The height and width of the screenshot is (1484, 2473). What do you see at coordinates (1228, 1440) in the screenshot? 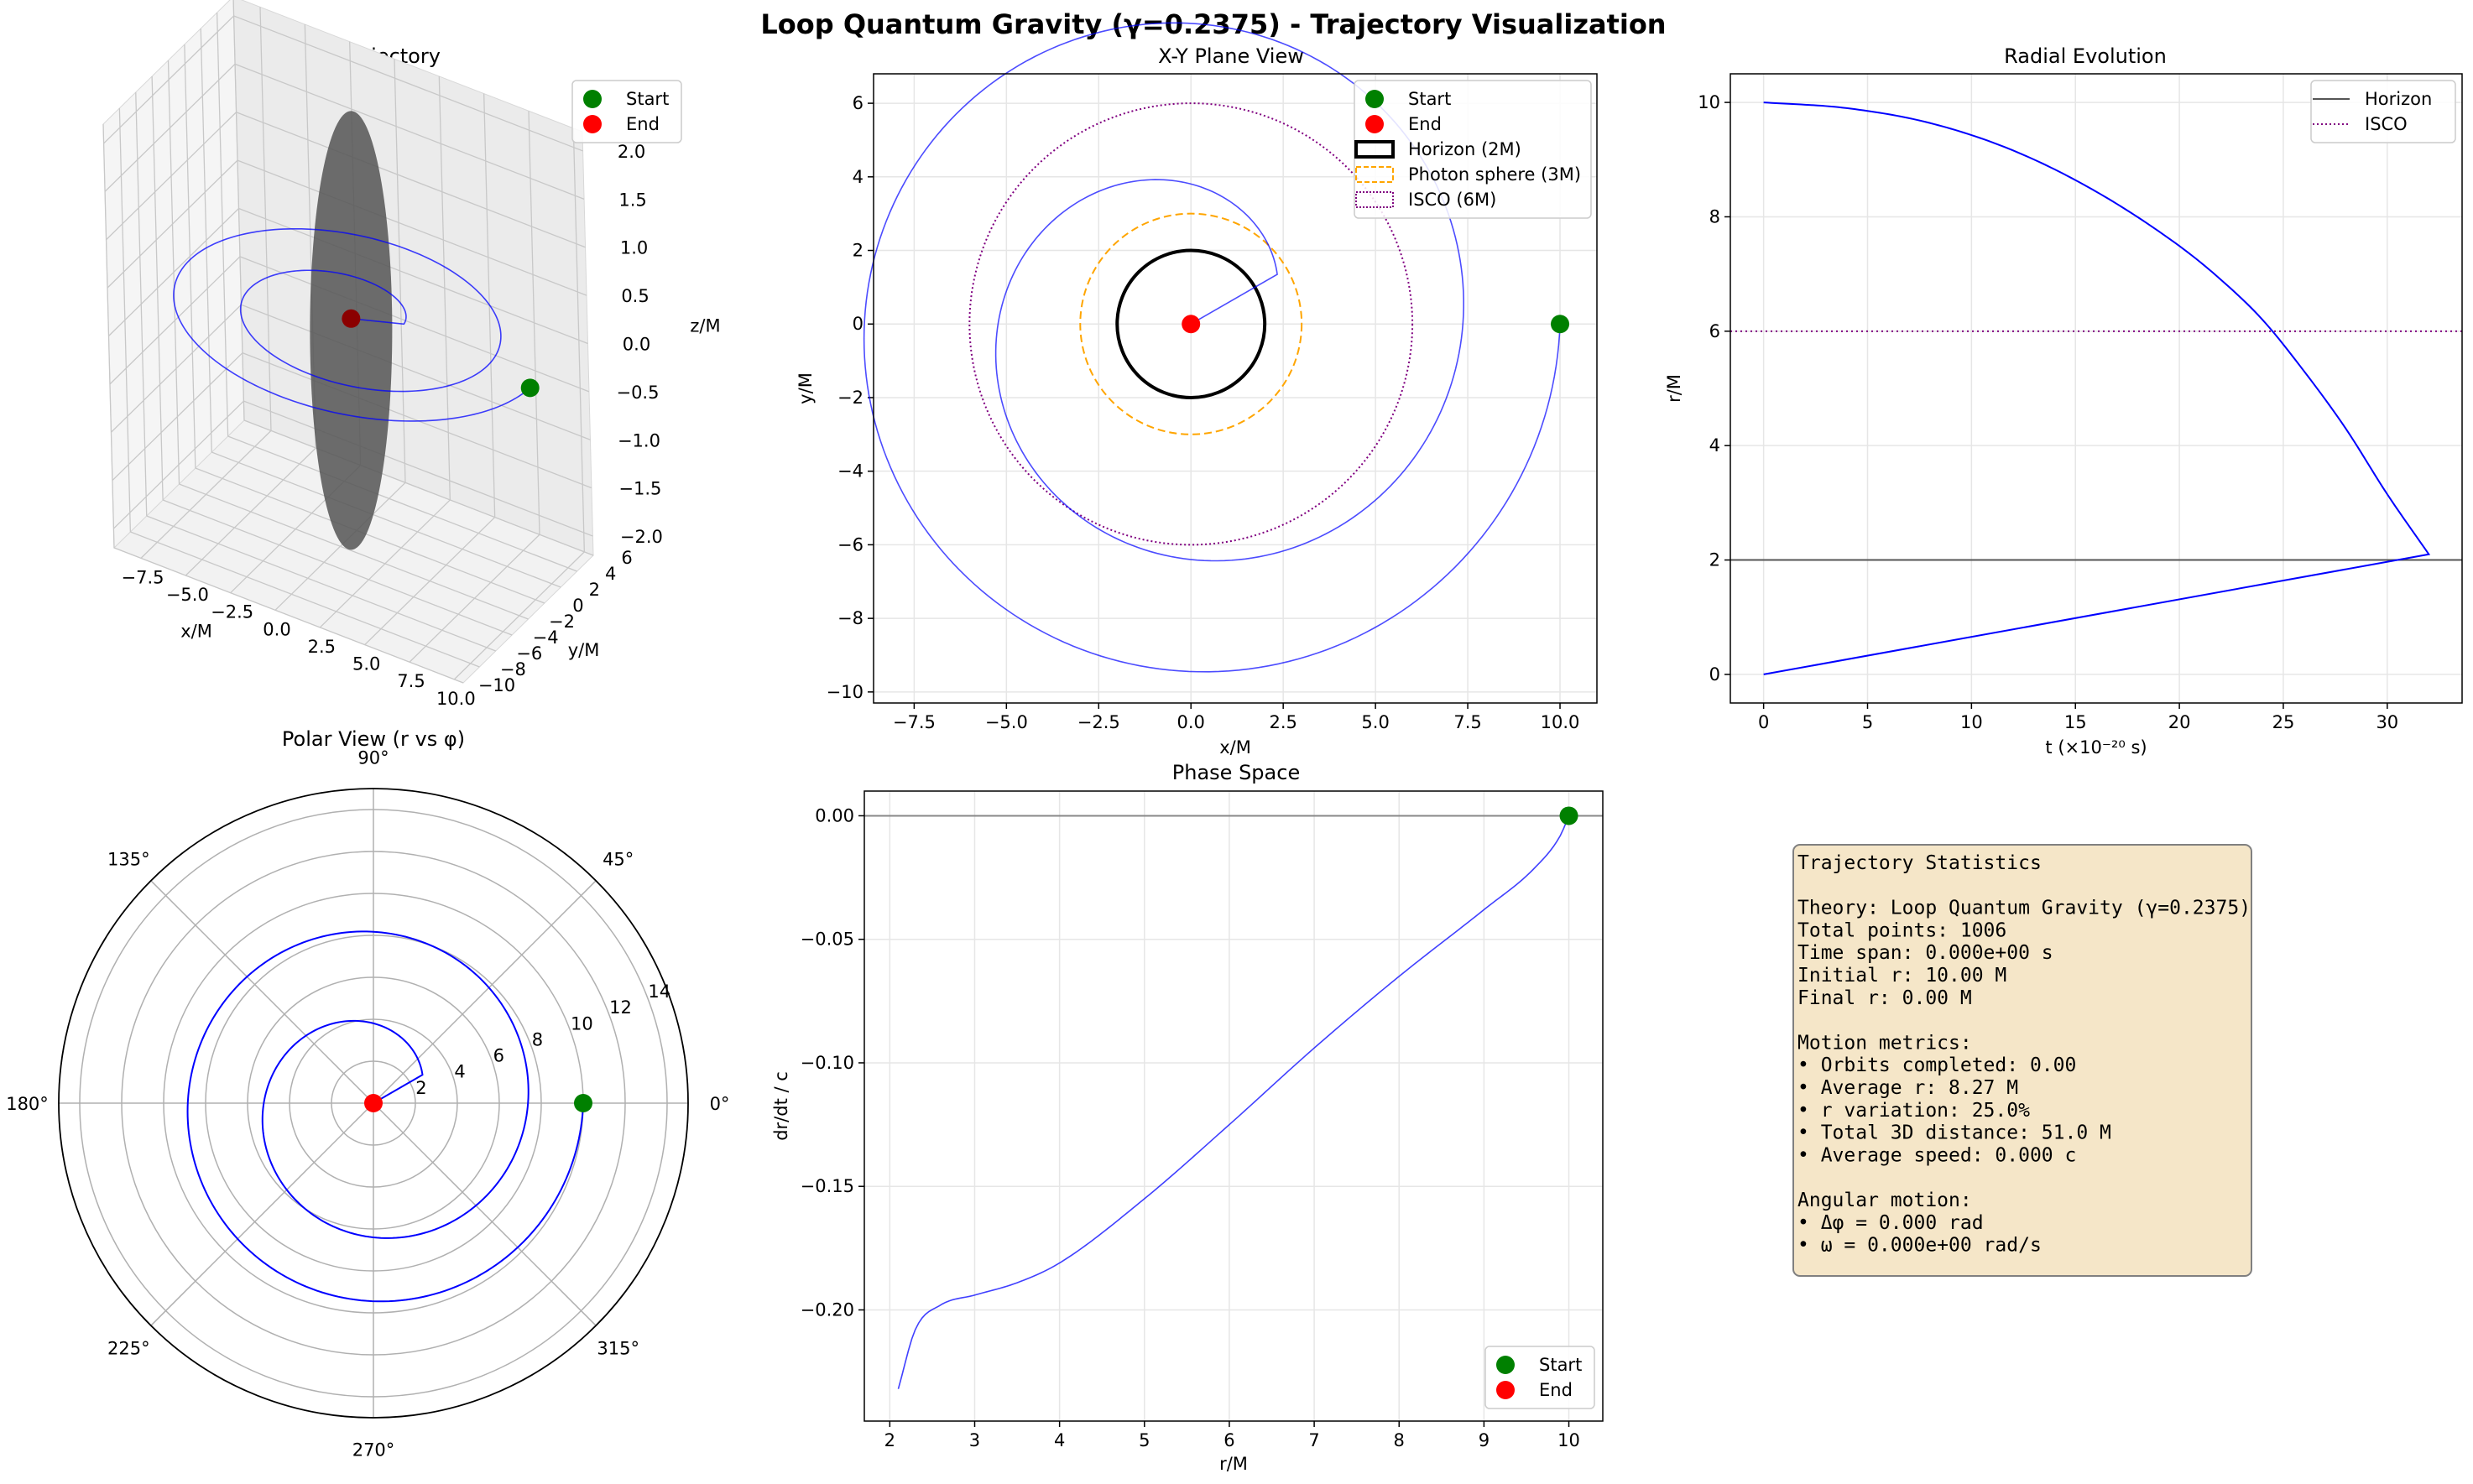
I see `phase-x-tick-label: 6` at bounding box center [1228, 1440].